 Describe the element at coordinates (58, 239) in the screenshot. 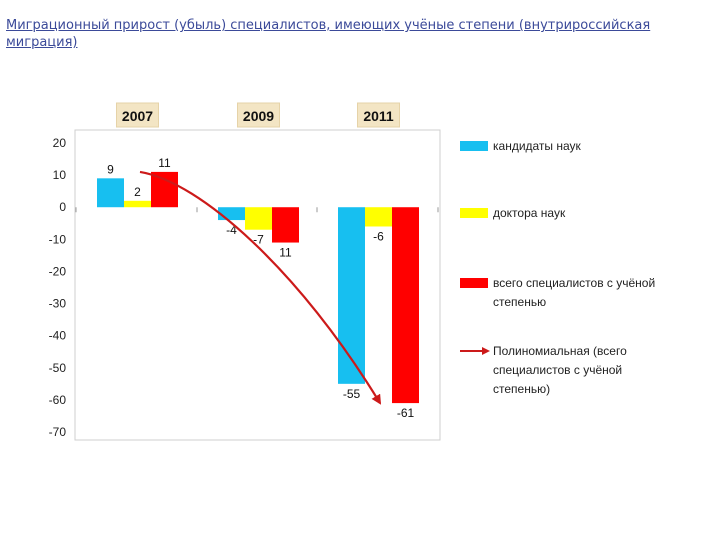

I see `y-tick-label: -10` at that location.